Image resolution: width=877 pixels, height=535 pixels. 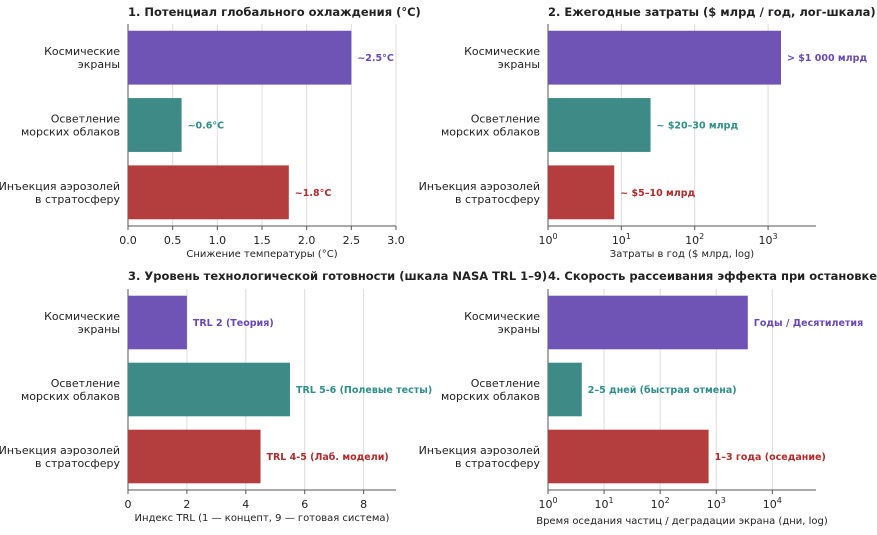 I want to click on bar-value-label: TRL 5-6 (Полевые тесты), so click(x=364, y=390).